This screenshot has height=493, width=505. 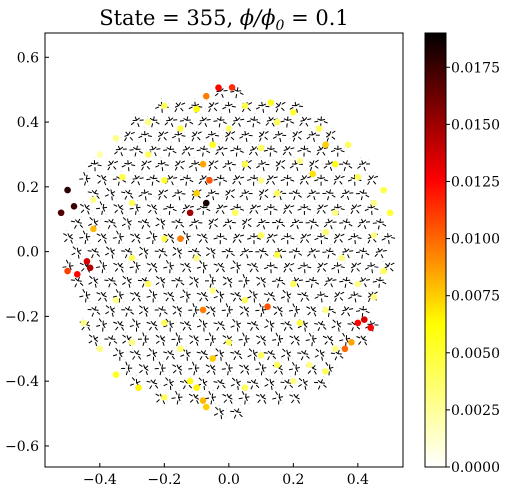 I want to click on title-prefix: State = 355,, so click(x=169, y=18).